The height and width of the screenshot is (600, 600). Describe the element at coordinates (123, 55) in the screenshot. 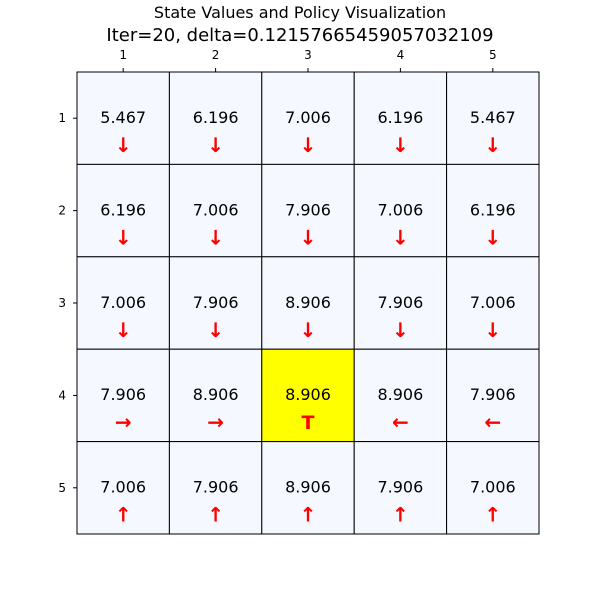

I see `x-tick-label: 1` at that location.